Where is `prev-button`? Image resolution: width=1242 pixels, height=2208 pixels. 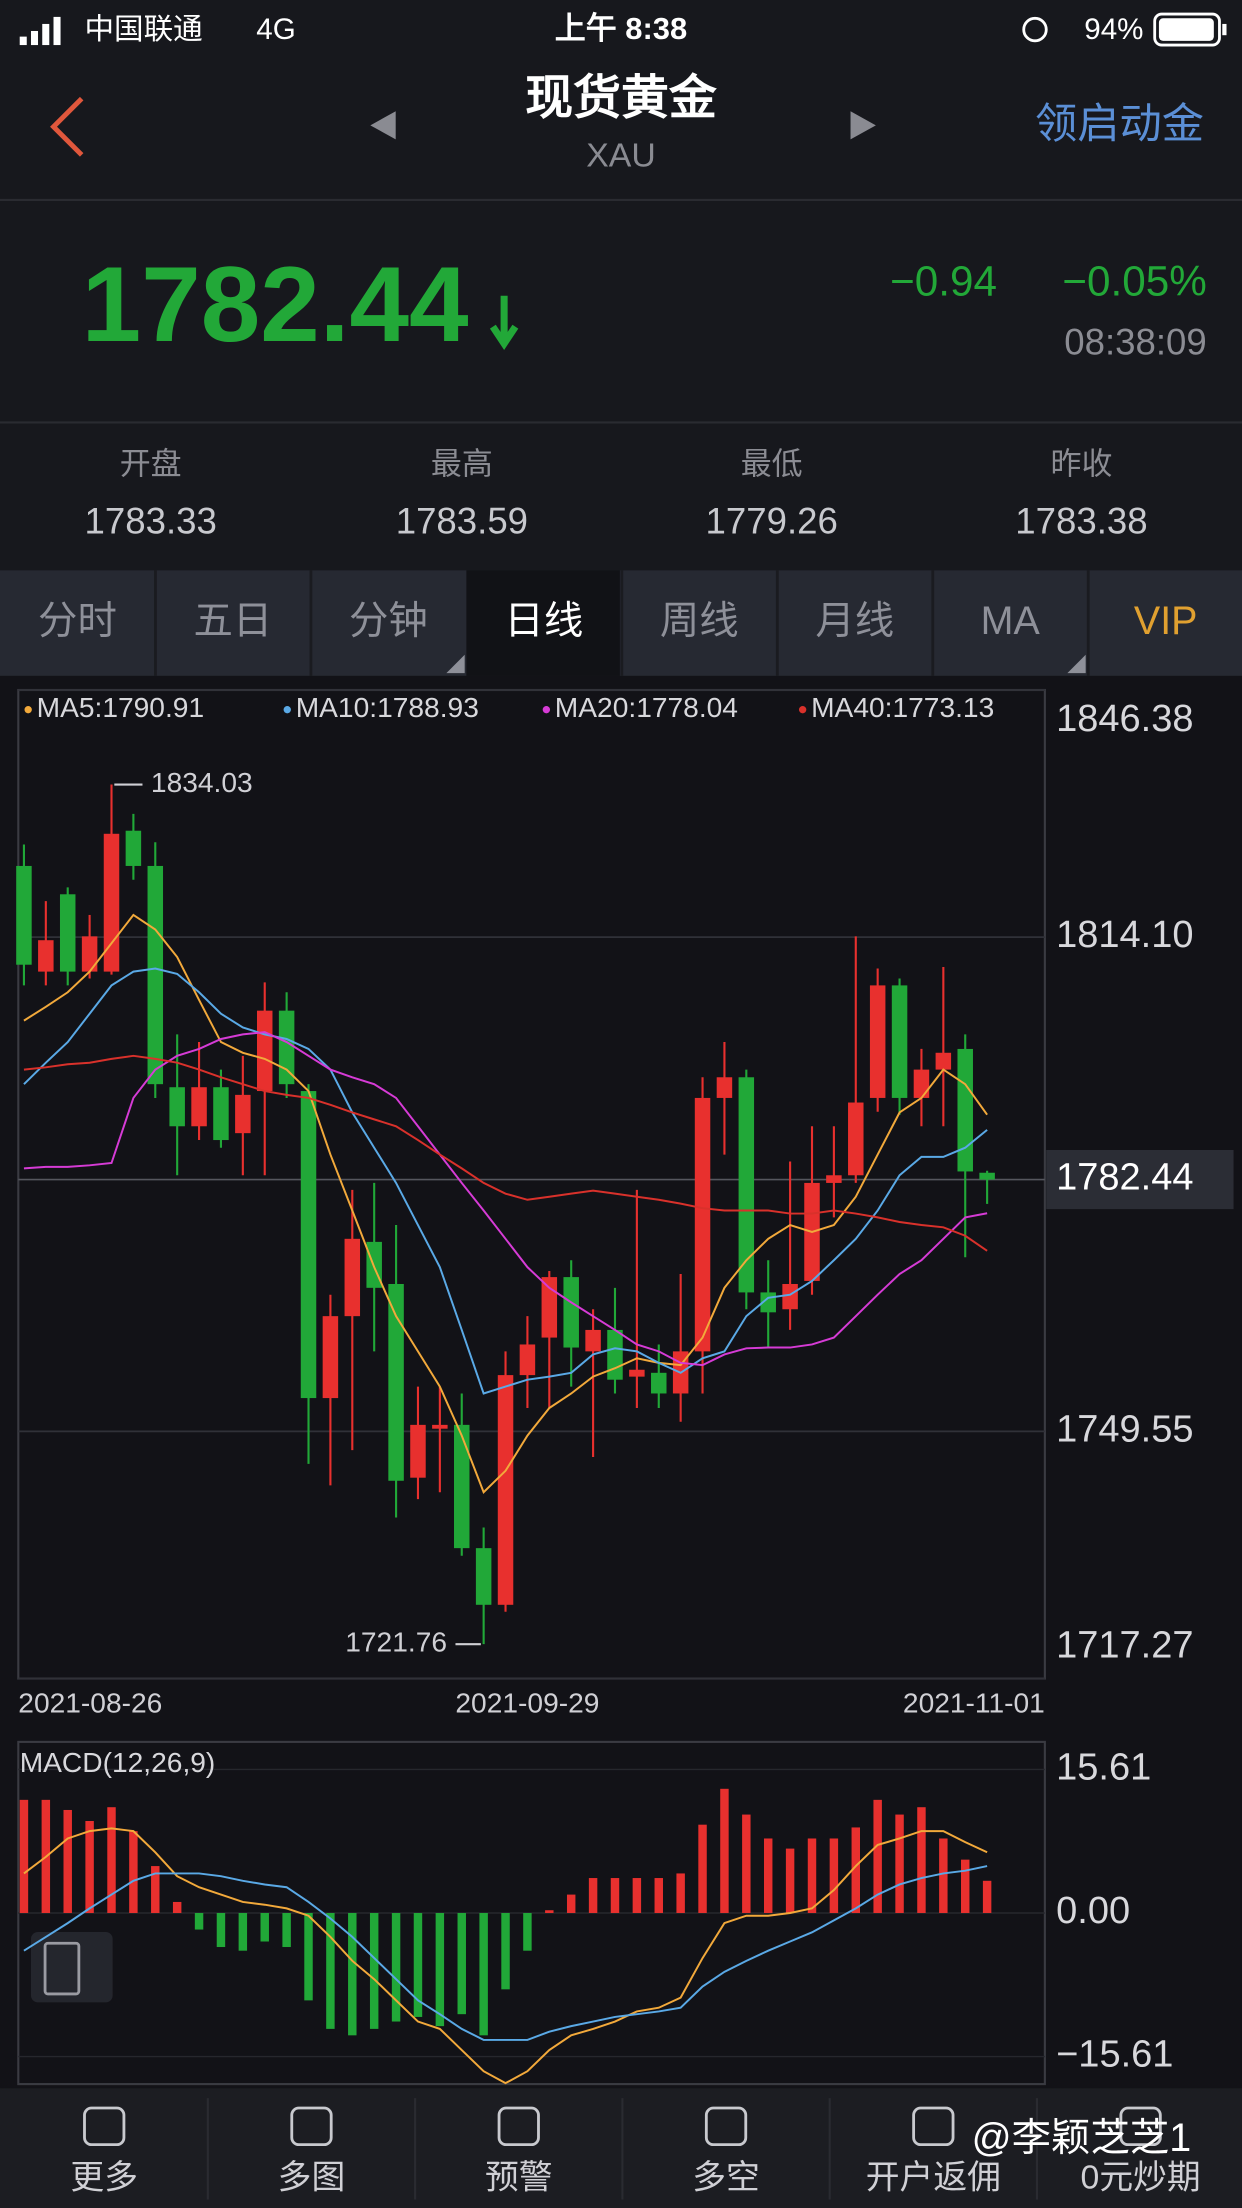
prev-button is located at coordinates (383, 125).